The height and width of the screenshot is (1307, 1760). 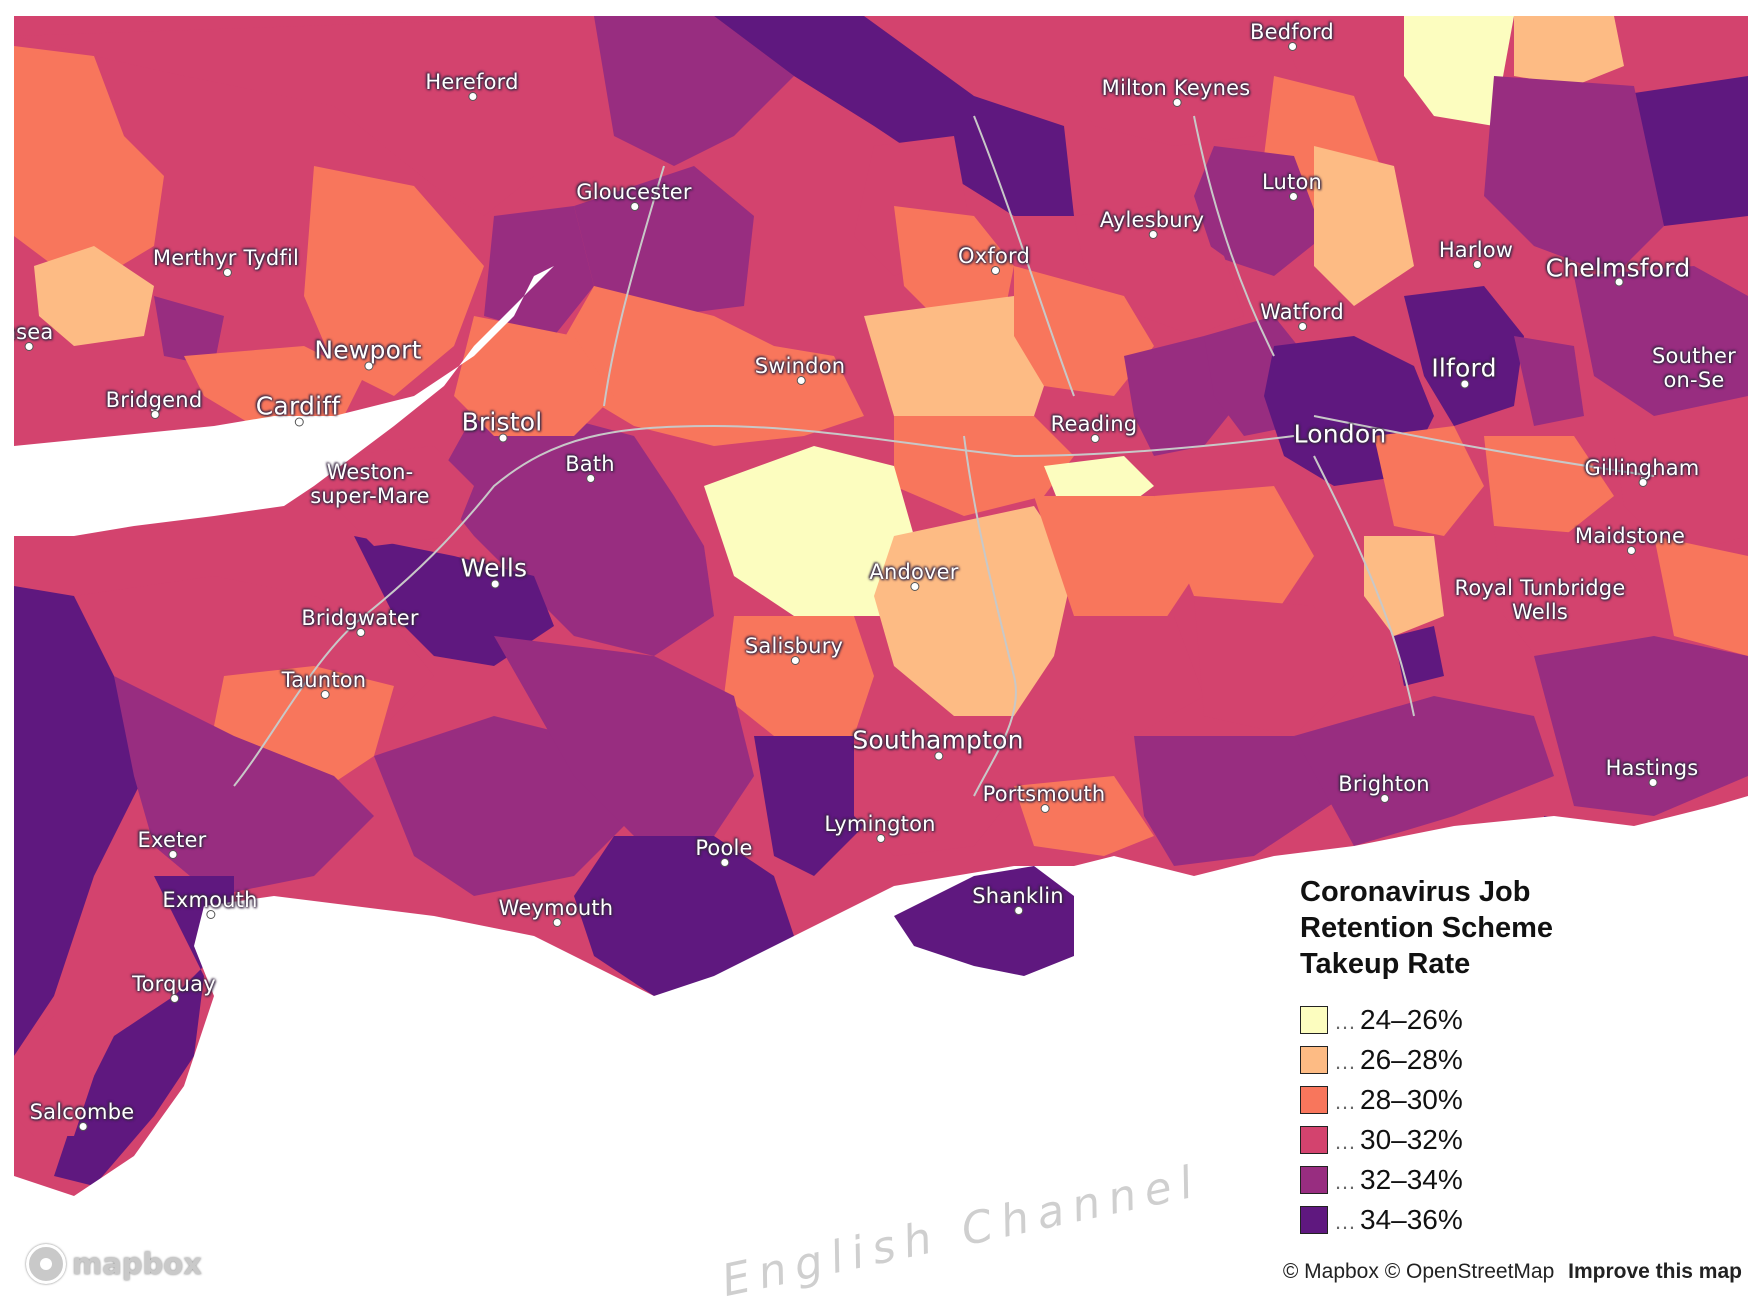 What do you see at coordinates (934, 796) in the screenshot?
I see `region-new-forest` at bounding box center [934, 796].